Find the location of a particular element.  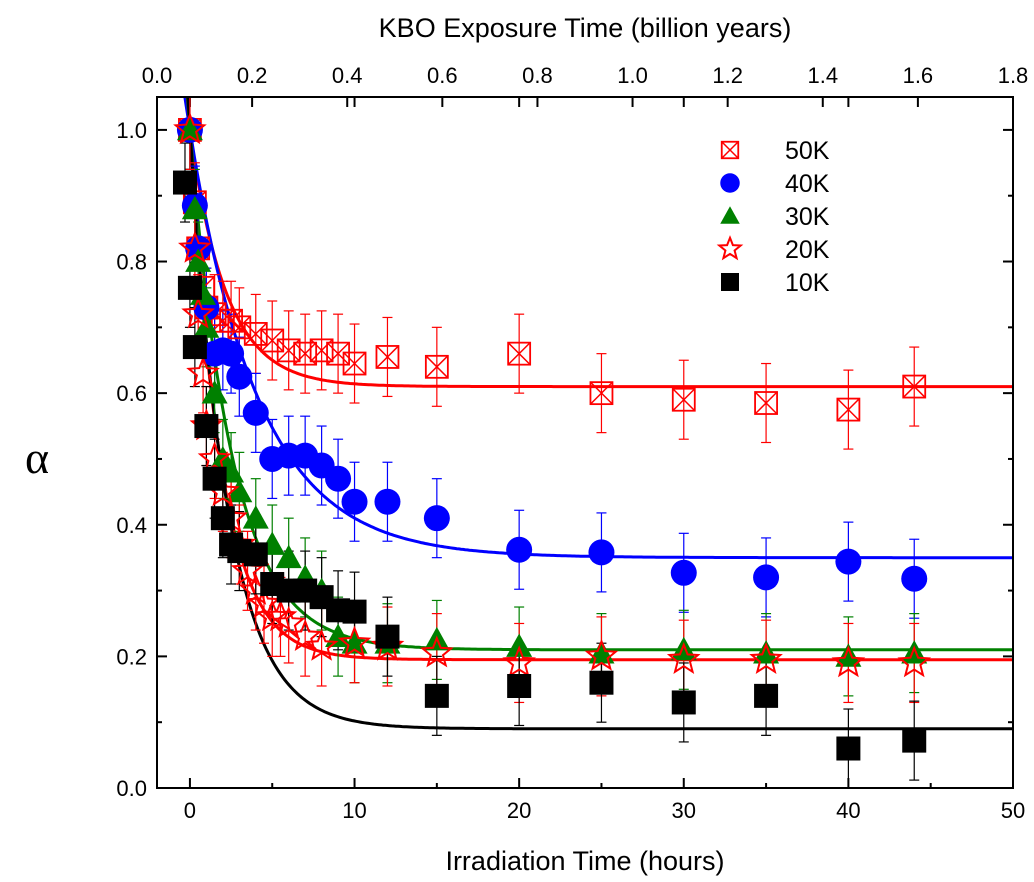

x2-tick-label: 1.8 is located at coordinates (1013, 75).